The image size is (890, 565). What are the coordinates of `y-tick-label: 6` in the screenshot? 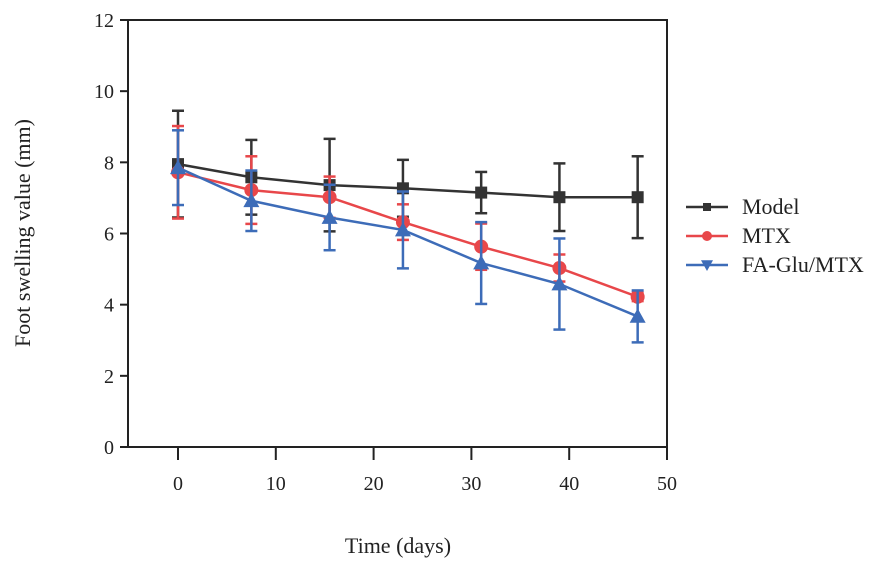 It's located at (109, 235).